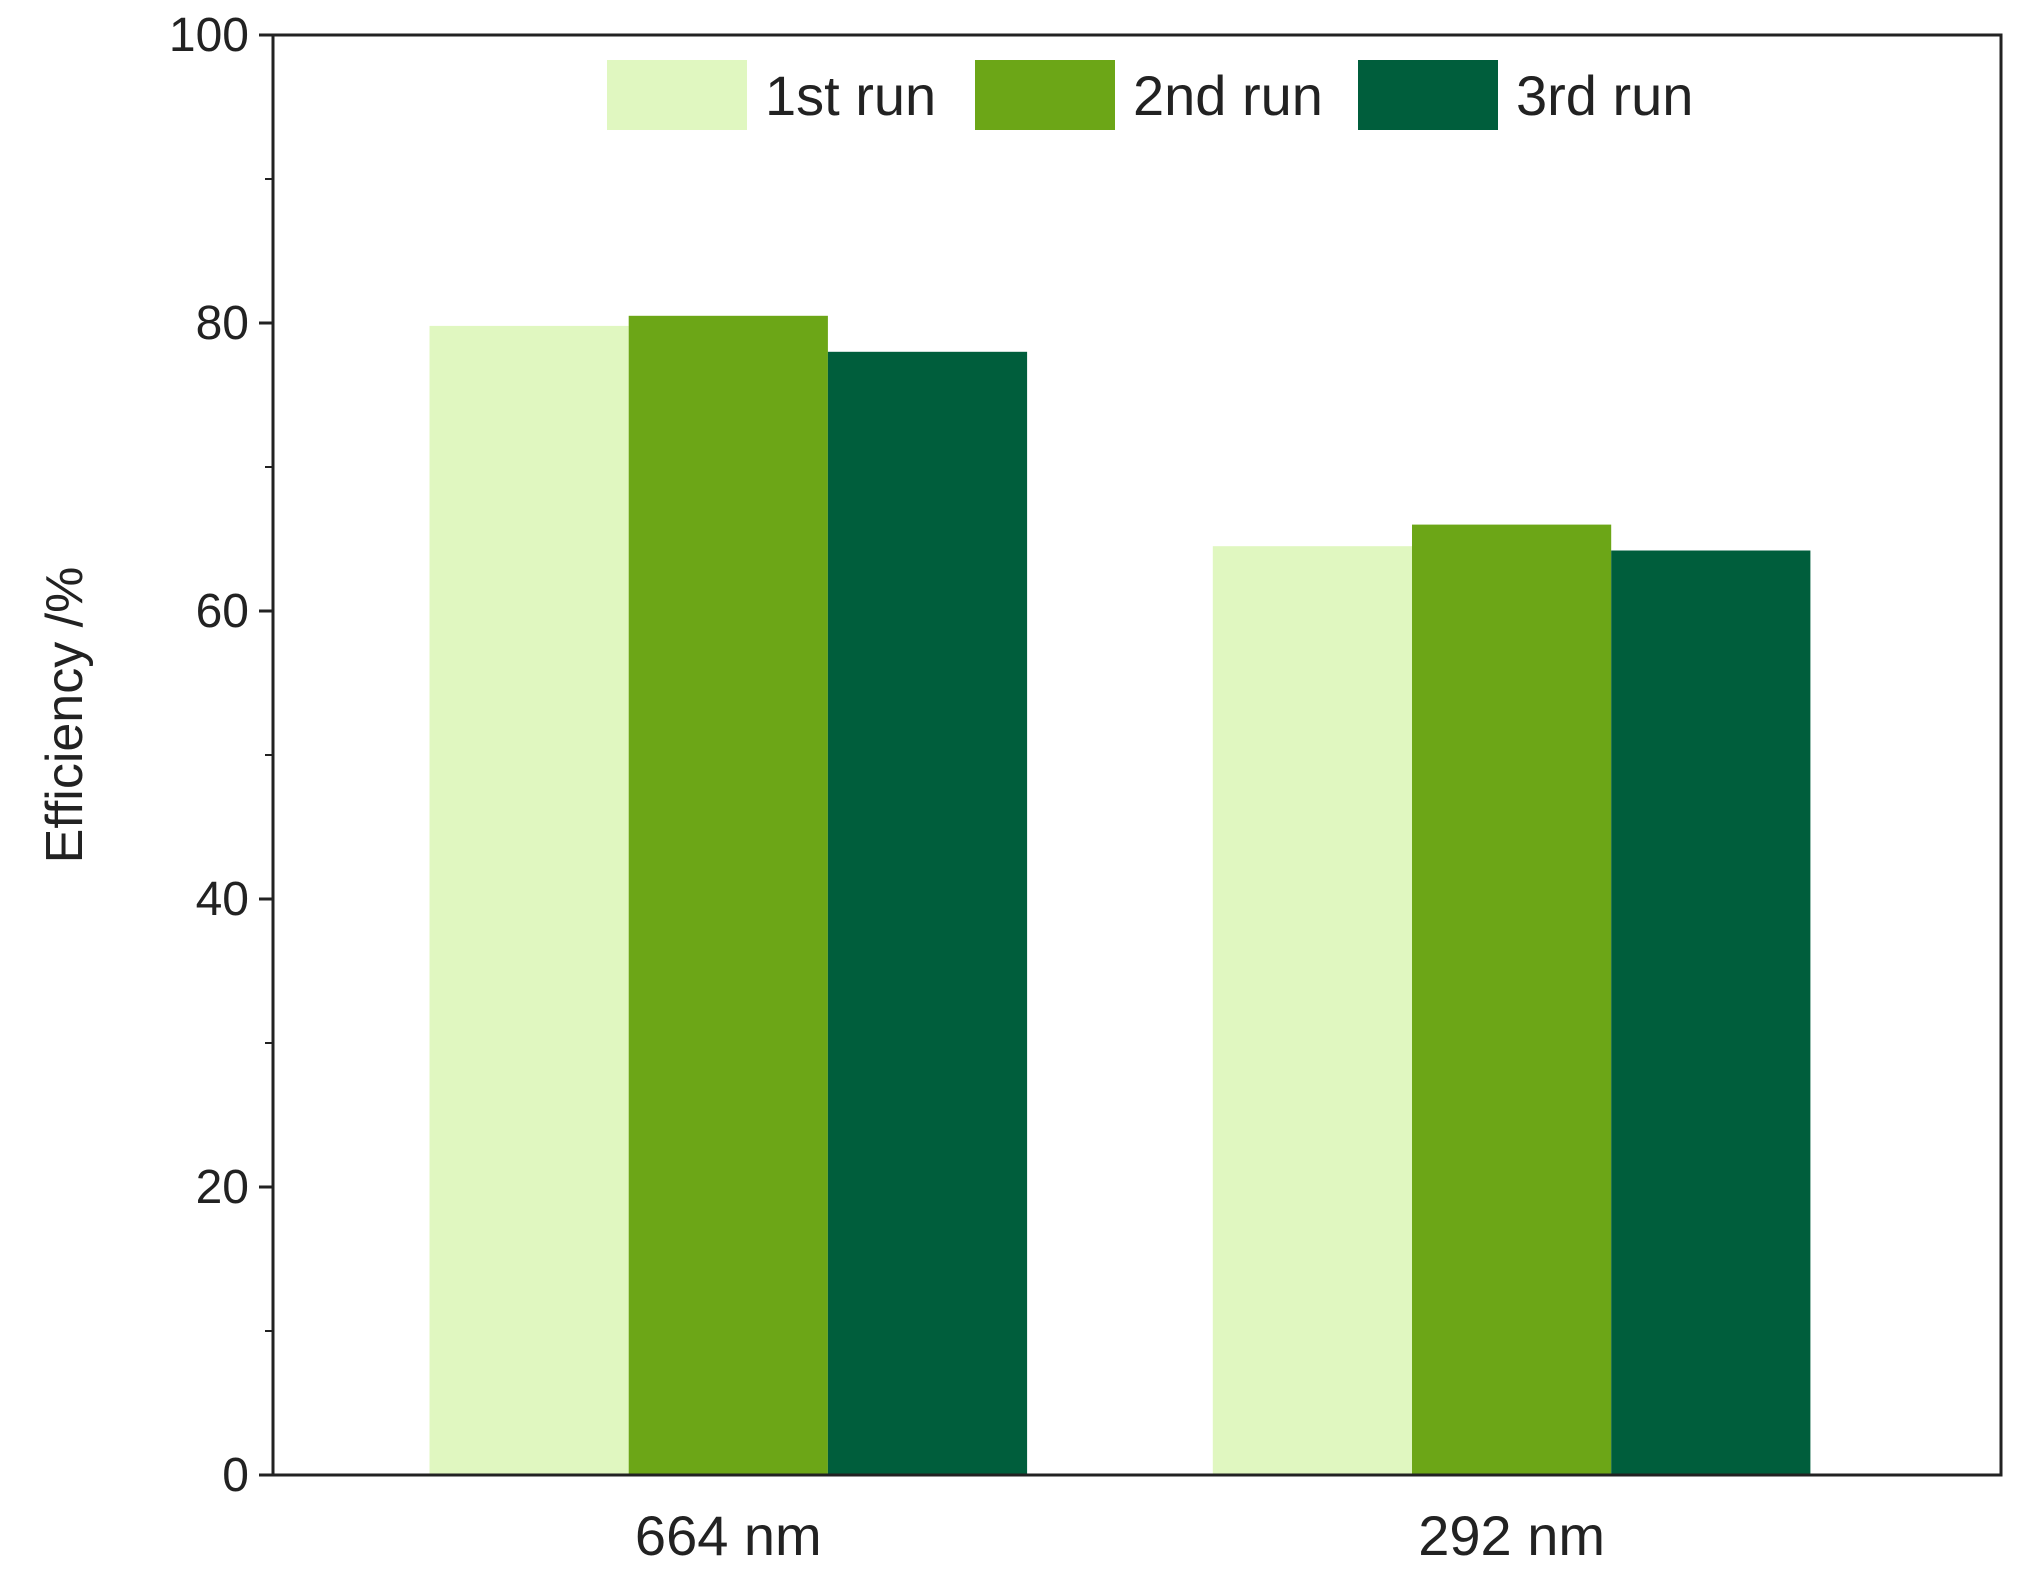  I want to click on y-tick-label: 60, so click(222, 611).